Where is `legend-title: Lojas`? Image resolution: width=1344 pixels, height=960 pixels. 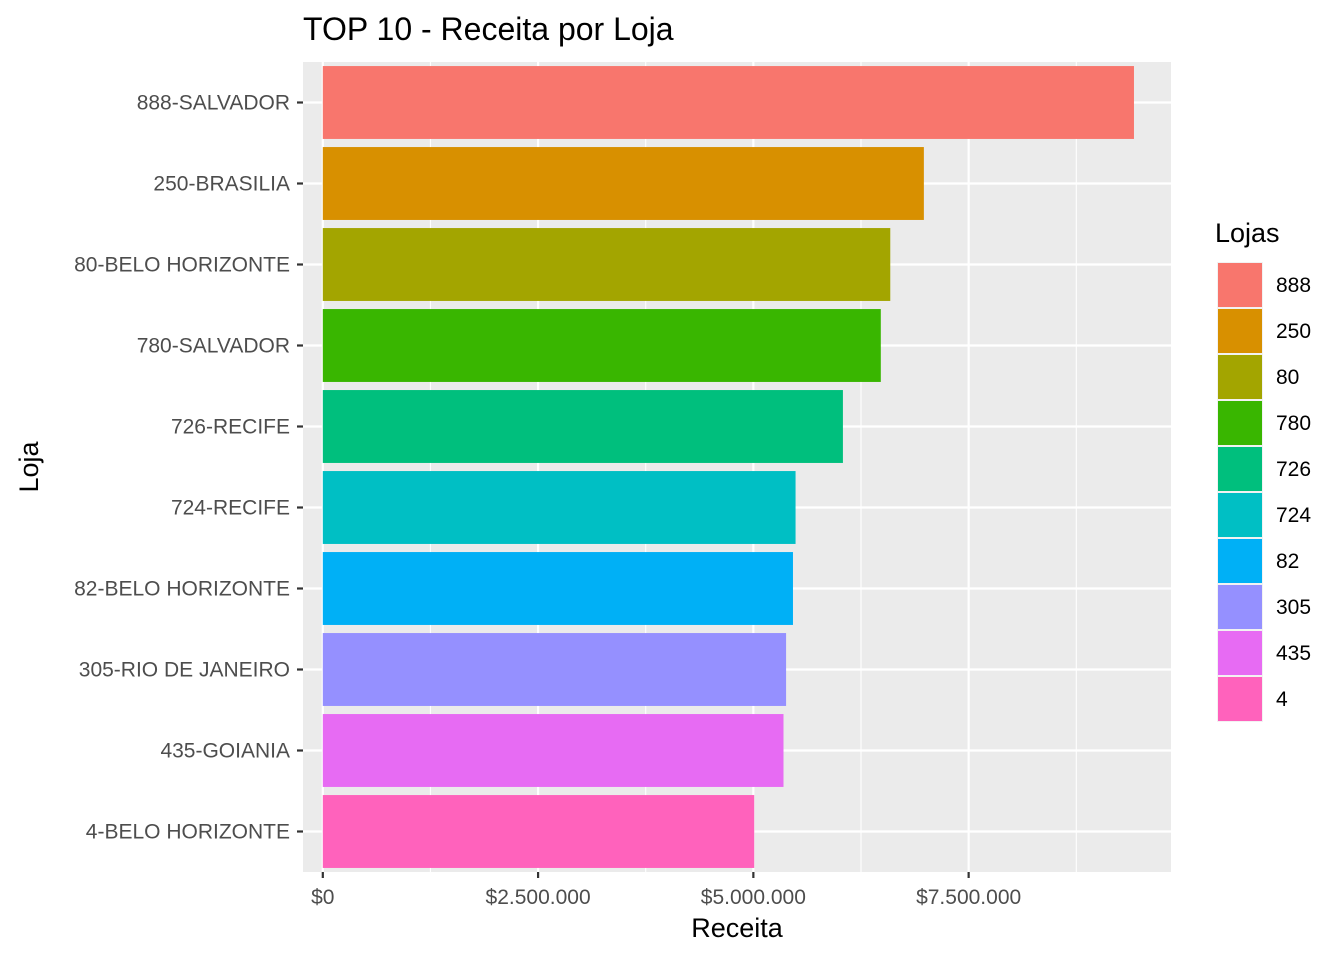
legend-title: Lojas is located at coordinates (1247, 233).